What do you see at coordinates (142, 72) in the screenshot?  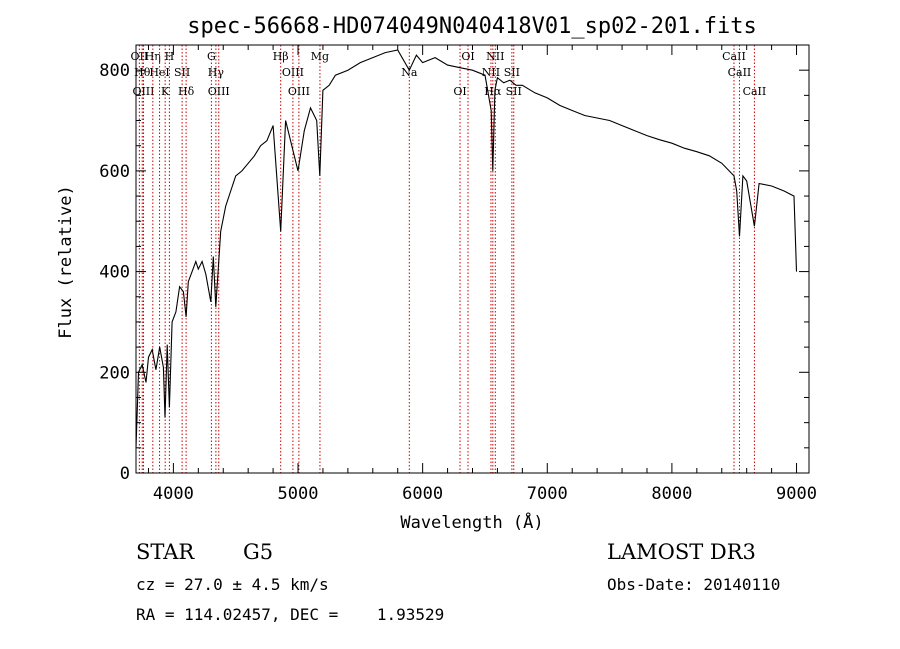 I see `line-marker-label: Hθ` at bounding box center [142, 72].